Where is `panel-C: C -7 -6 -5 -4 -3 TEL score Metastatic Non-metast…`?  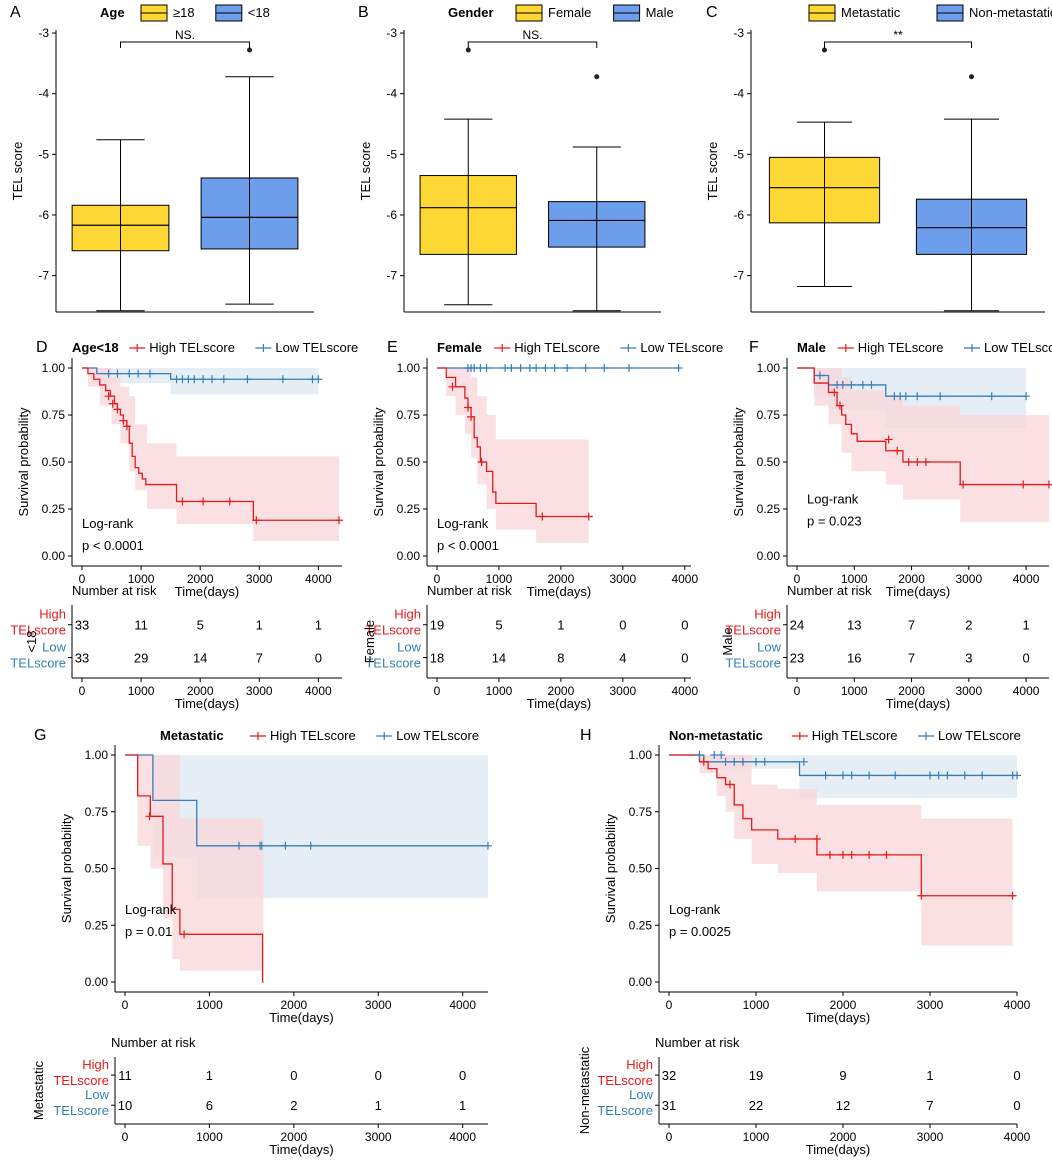 panel-C: C -7 -6 -5 -4 -3 TEL score Metastatic Non-metast… is located at coordinates (878, 158).